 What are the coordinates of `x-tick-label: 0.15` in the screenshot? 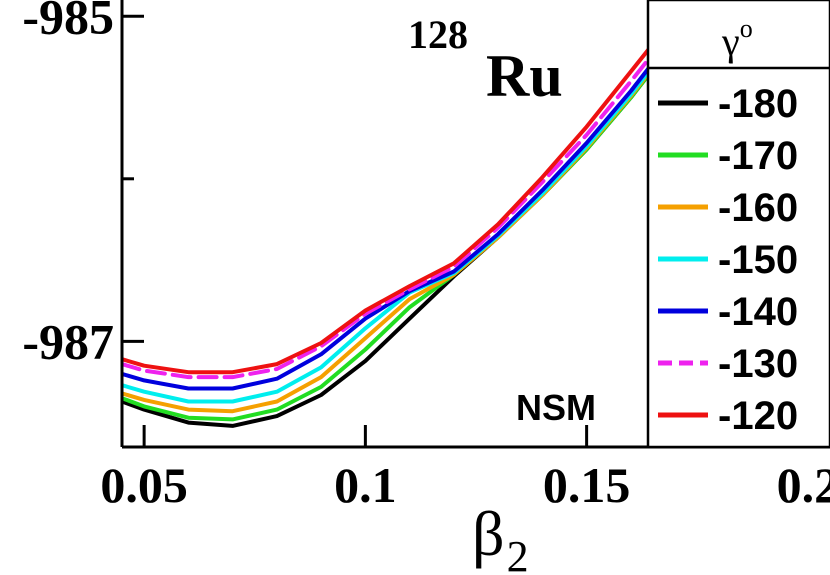 It's located at (587, 485).